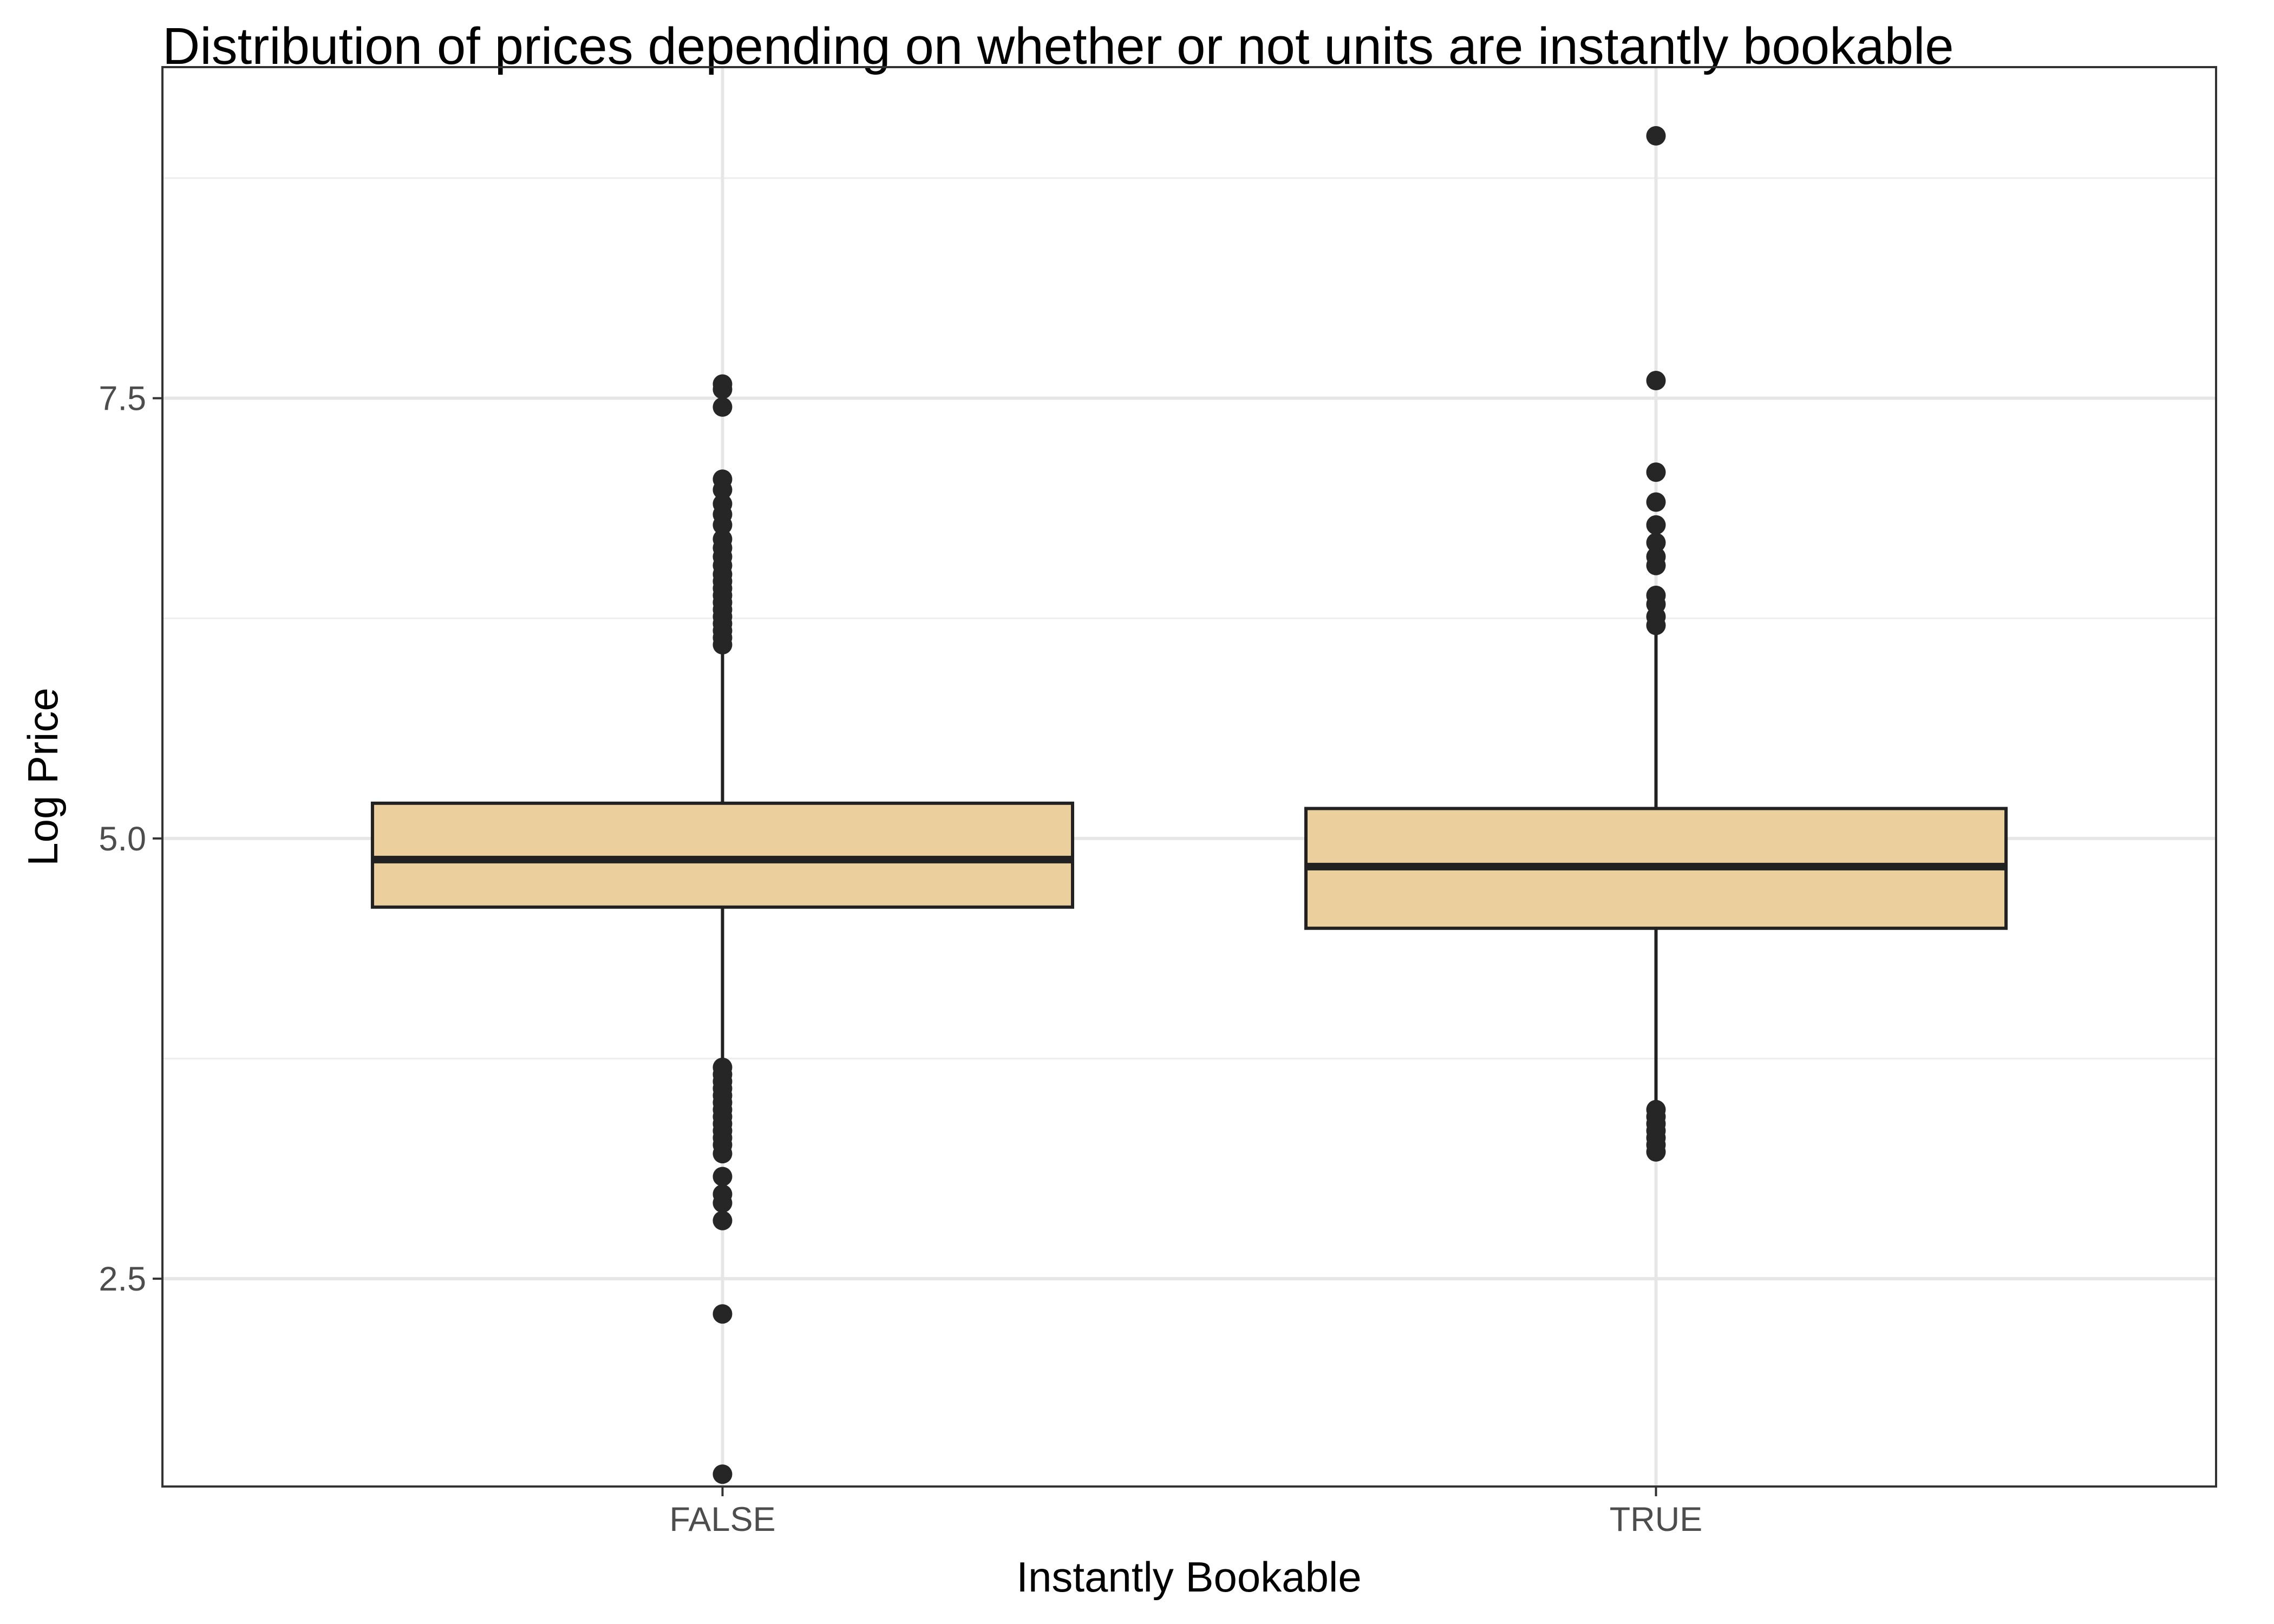 This screenshot has width=2274, height=1624. What do you see at coordinates (1657, 1519) in the screenshot?
I see `x-tick-label: TRUE` at bounding box center [1657, 1519].